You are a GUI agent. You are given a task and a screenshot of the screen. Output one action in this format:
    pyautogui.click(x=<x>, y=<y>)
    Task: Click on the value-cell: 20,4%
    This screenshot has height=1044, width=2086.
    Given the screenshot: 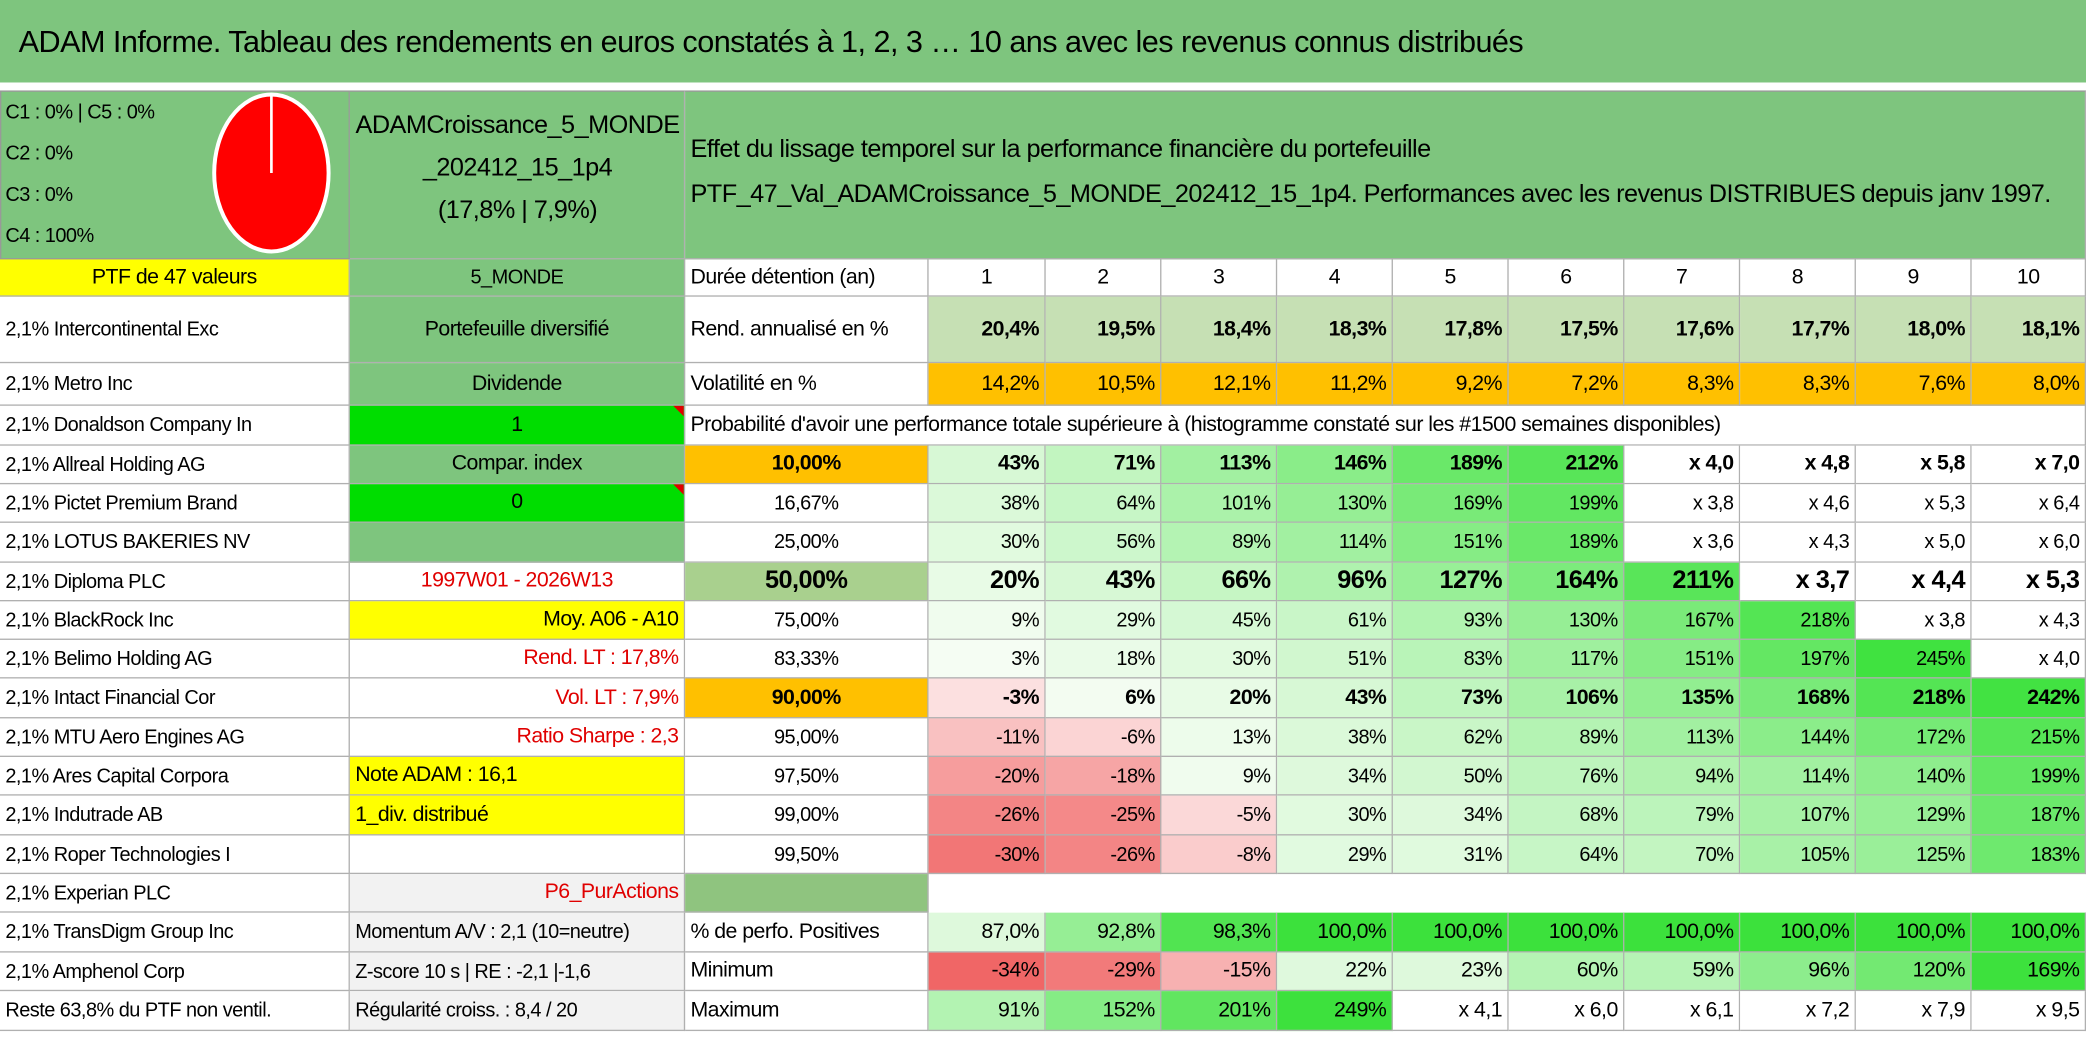 What is the action you would take?
    pyautogui.click(x=987, y=330)
    